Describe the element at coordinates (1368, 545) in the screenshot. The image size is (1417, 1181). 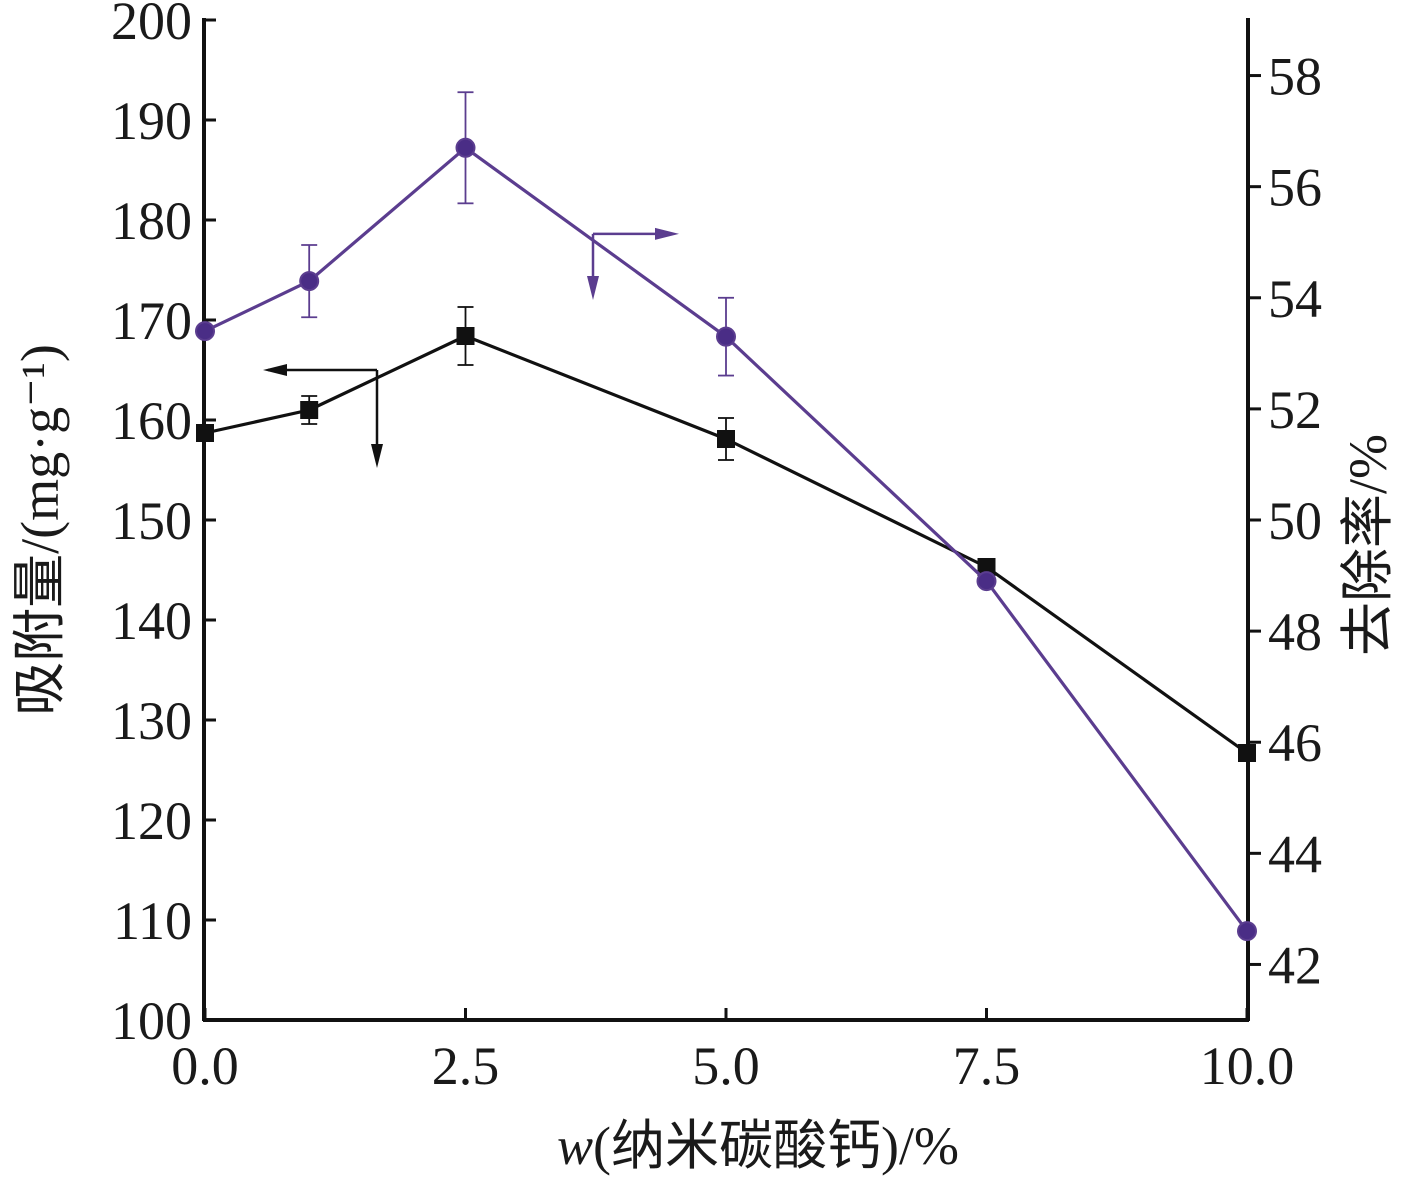
I see `y-axis-right-title: 去除率/%` at that location.